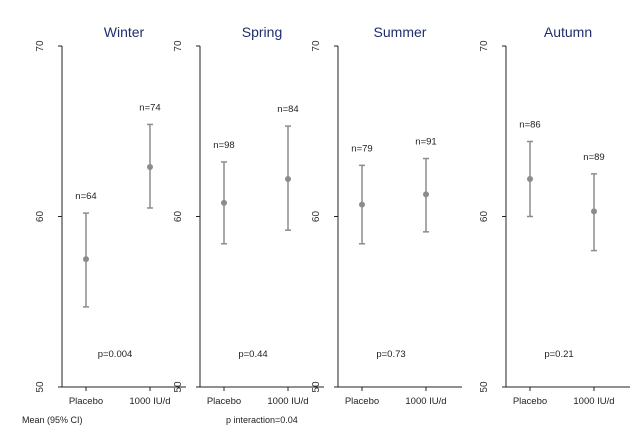 This screenshot has height=433, width=642. Describe the element at coordinates (529, 124) in the screenshot. I see `n-label: n=86` at that location.